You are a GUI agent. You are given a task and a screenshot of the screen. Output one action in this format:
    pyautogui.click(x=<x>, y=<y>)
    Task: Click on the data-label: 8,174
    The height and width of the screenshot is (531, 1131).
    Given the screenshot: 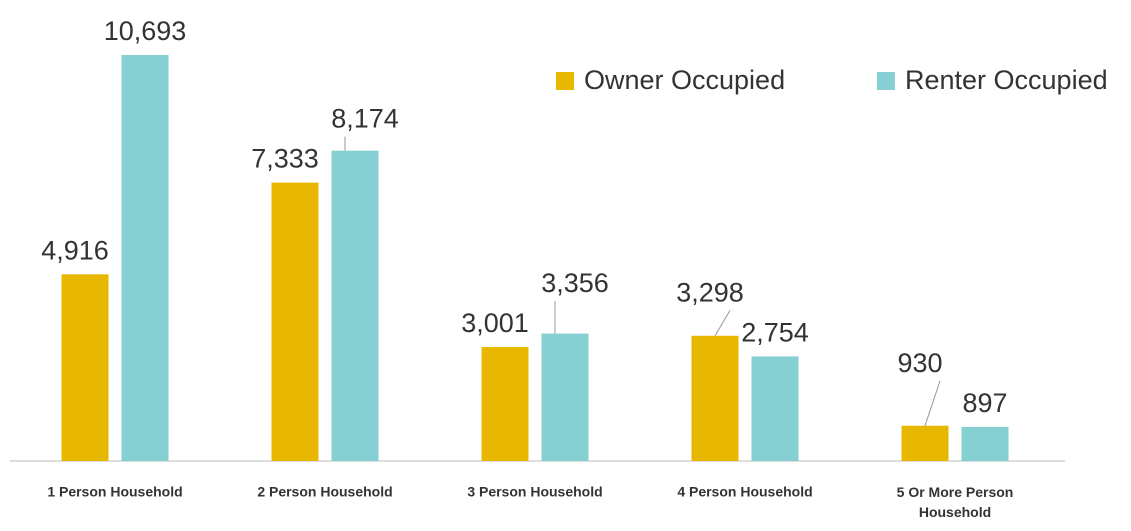 What is the action you would take?
    pyautogui.click(x=365, y=119)
    